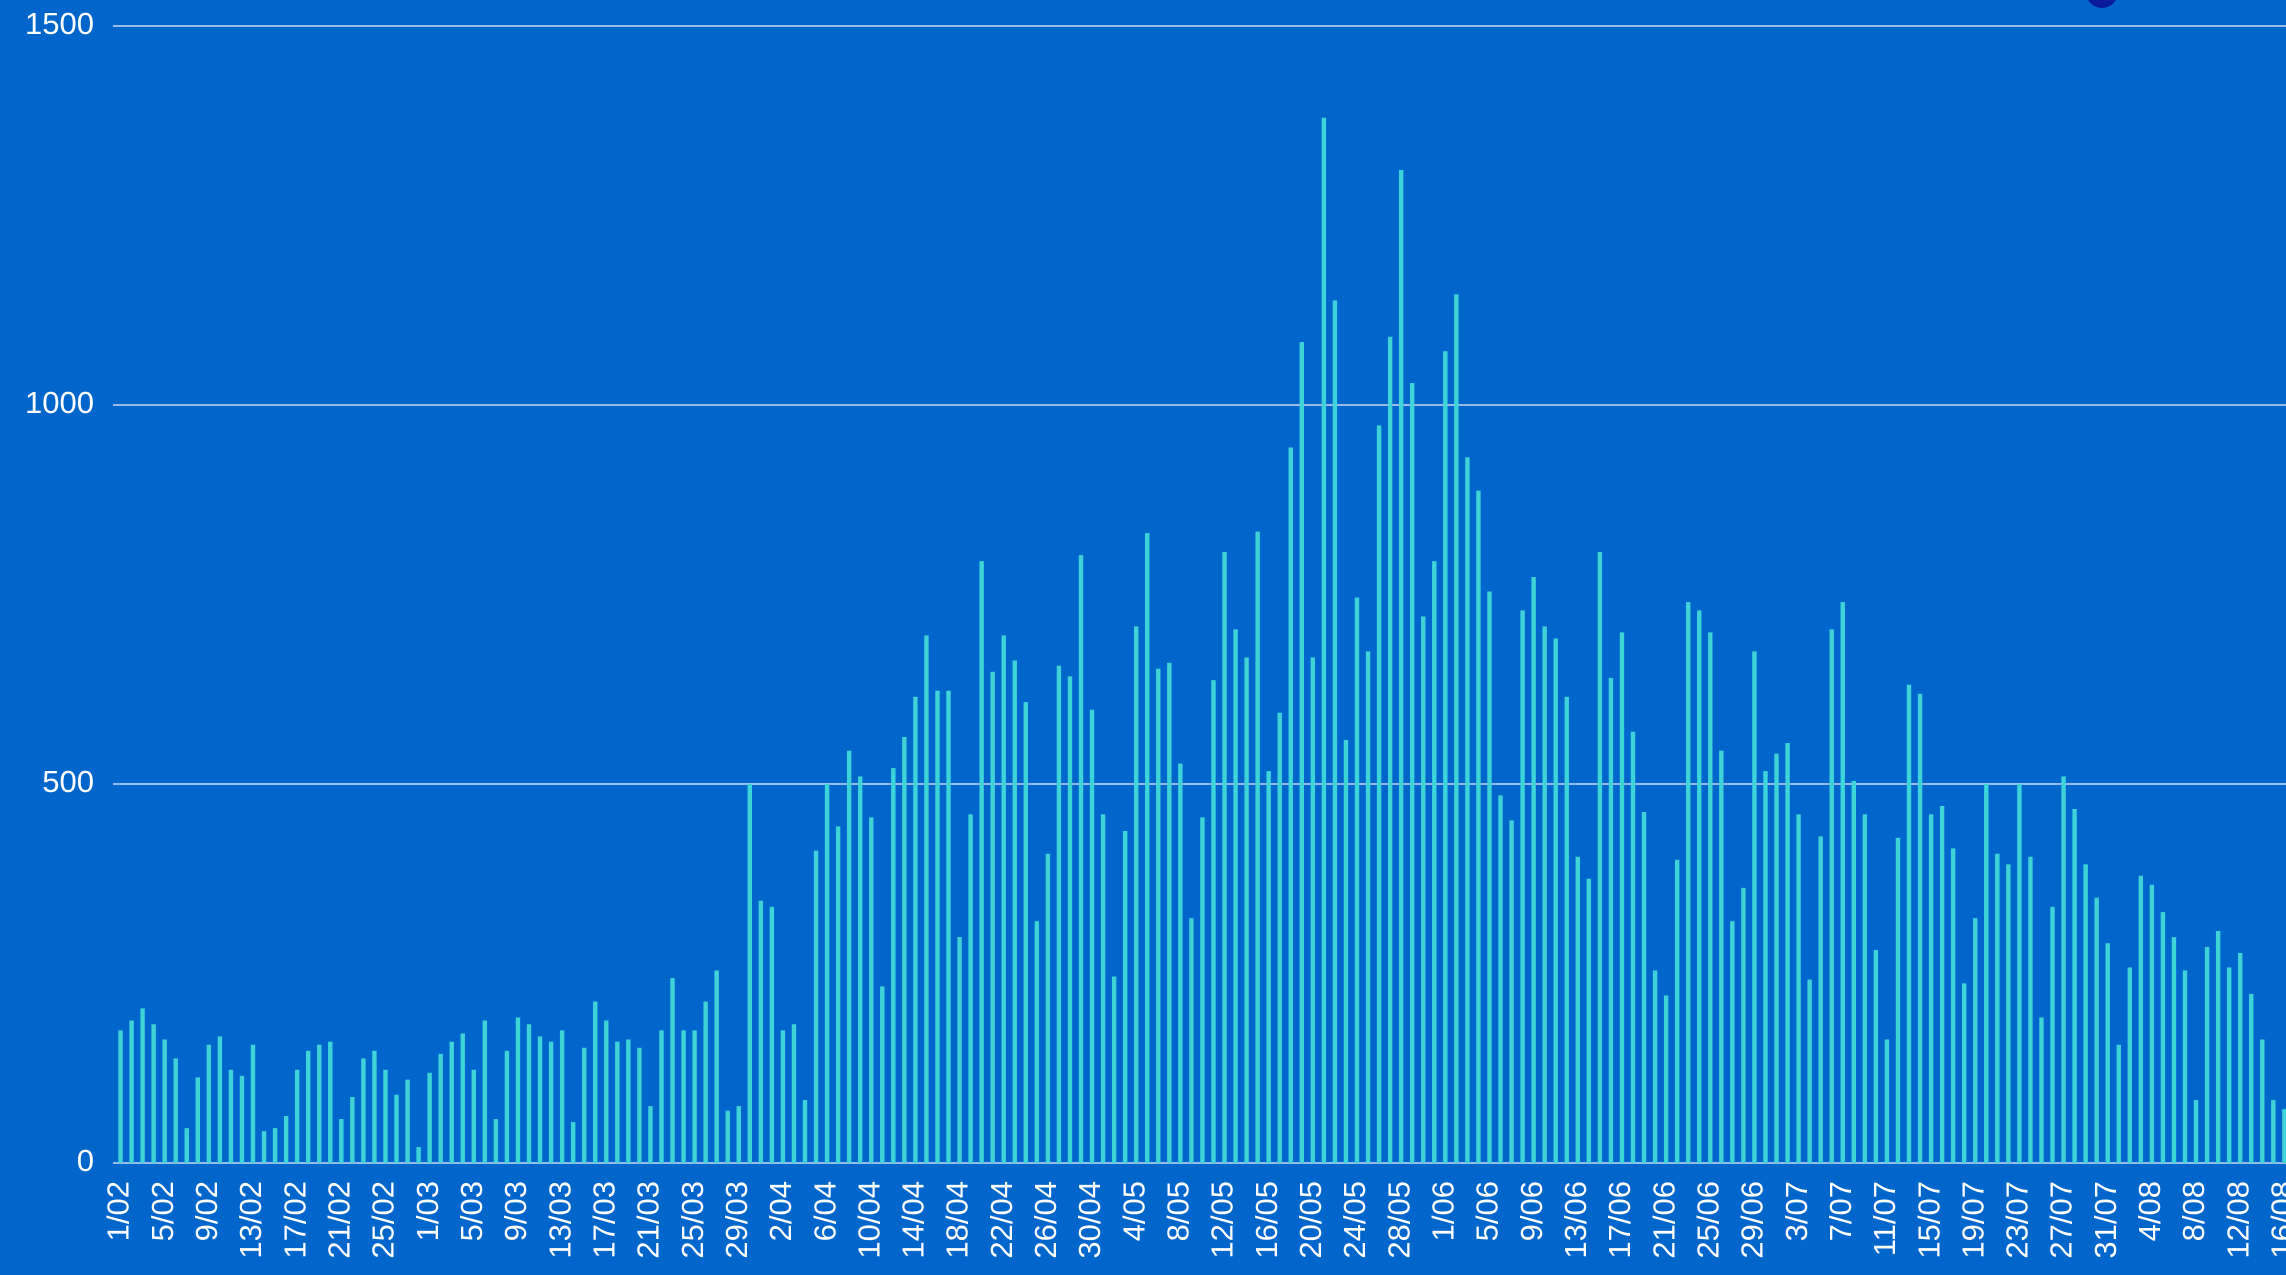 The width and height of the screenshot is (2286, 1275). Describe the element at coordinates (206, 1211) in the screenshot. I see `x-tick-label: 9/02` at that location.